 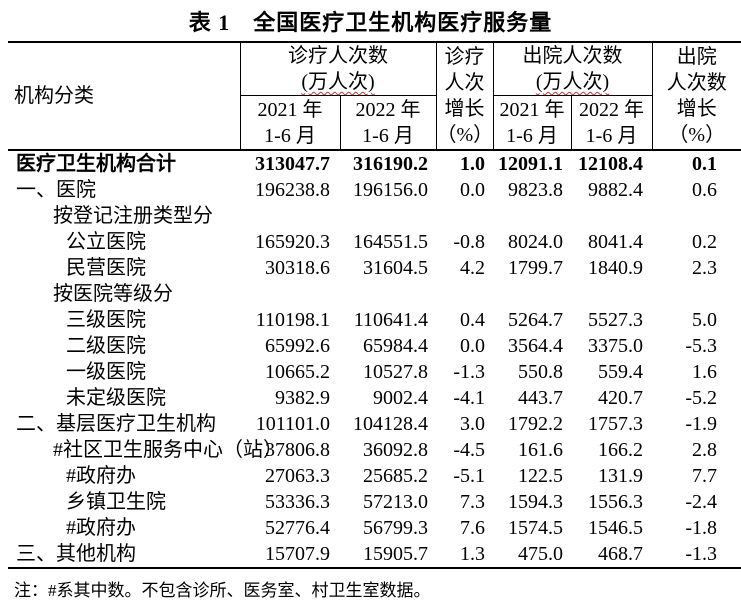 What do you see at coordinates (297, 476) in the screenshot?
I see `cell-value: 27063.3` at bounding box center [297, 476].